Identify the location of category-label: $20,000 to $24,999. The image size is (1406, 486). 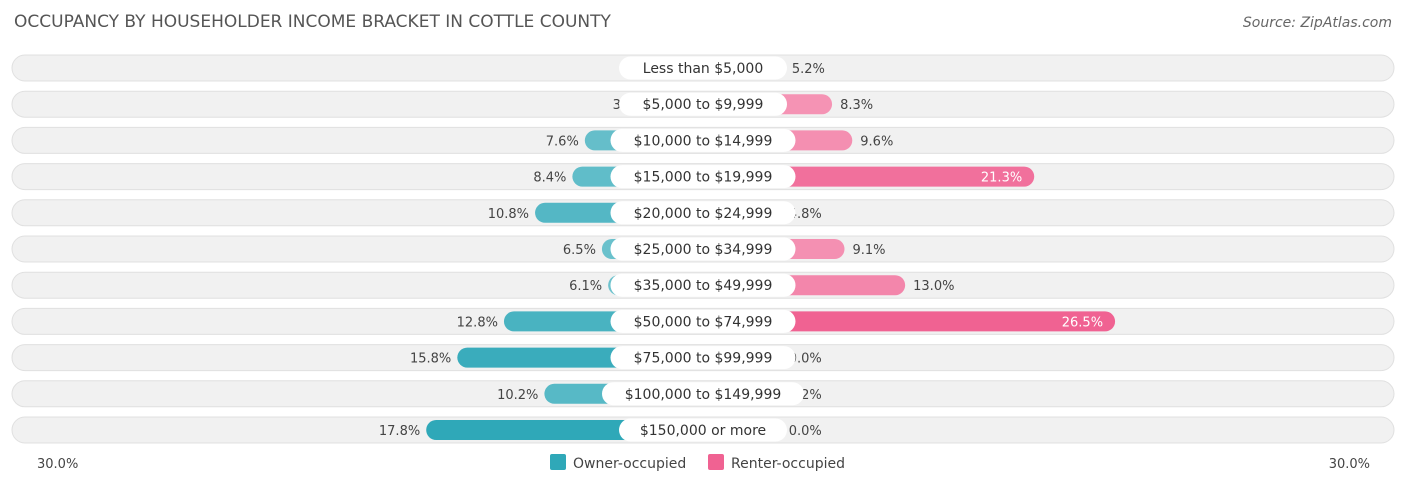
(703, 214).